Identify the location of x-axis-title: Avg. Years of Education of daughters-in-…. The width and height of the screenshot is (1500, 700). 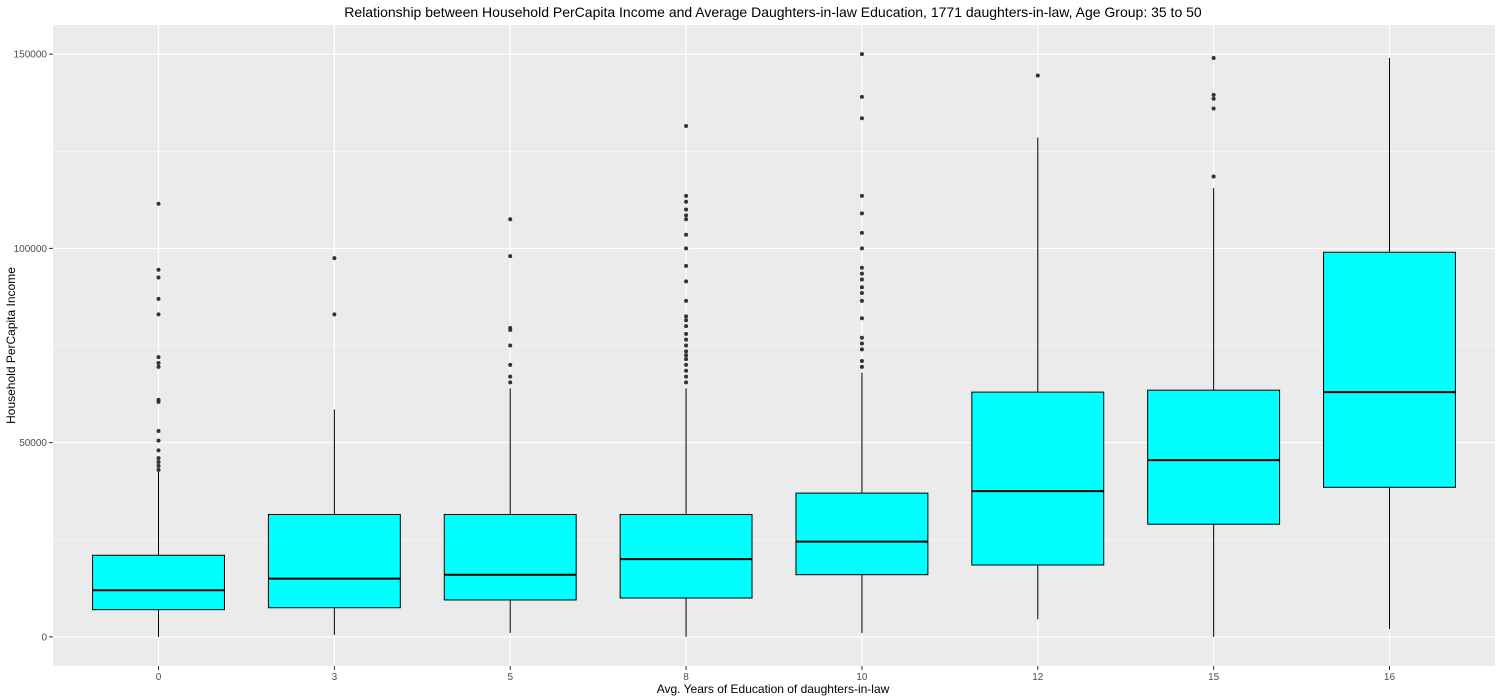
(773, 689).